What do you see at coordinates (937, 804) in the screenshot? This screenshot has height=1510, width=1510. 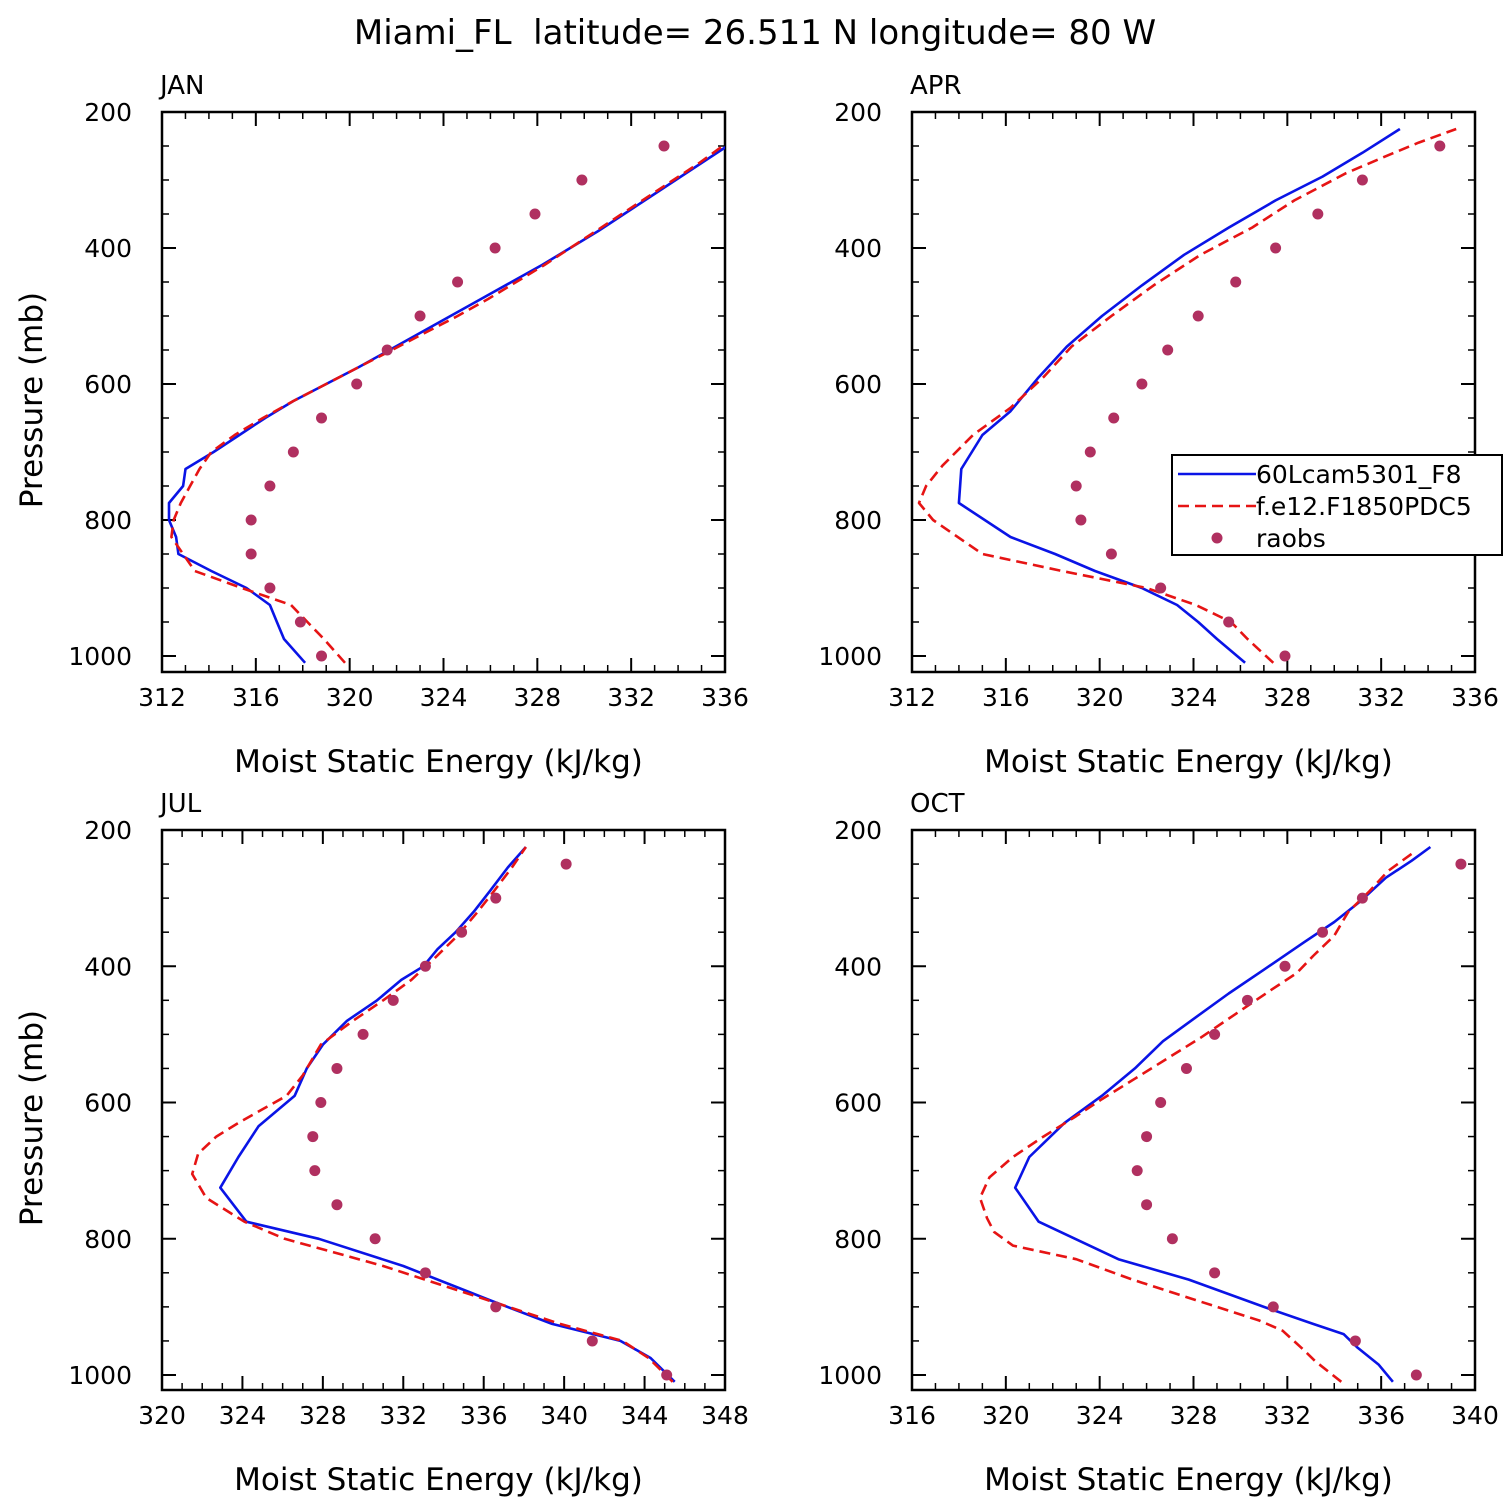 I see `panel-title: OCT` at bounding box center [937, 804].